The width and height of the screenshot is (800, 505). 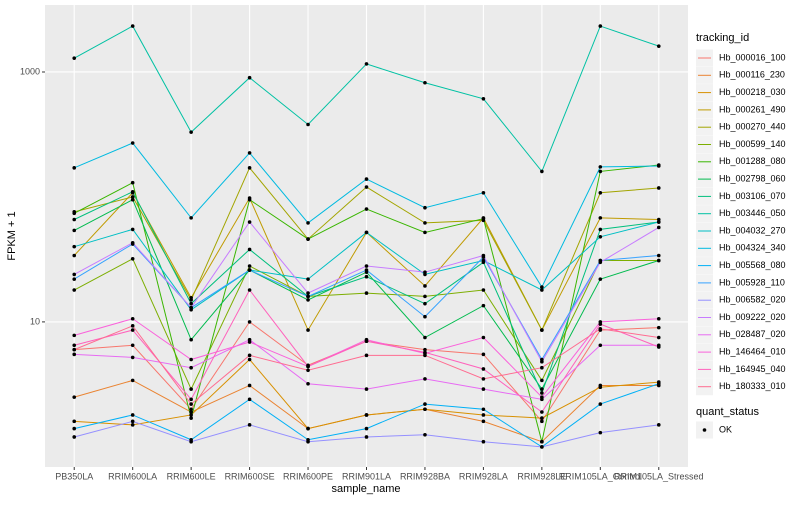 What do you see at coordinates (752, 178) in the screenshot?
I see `legend-label: Hb_002798_060` at bounding box center [752, 178].